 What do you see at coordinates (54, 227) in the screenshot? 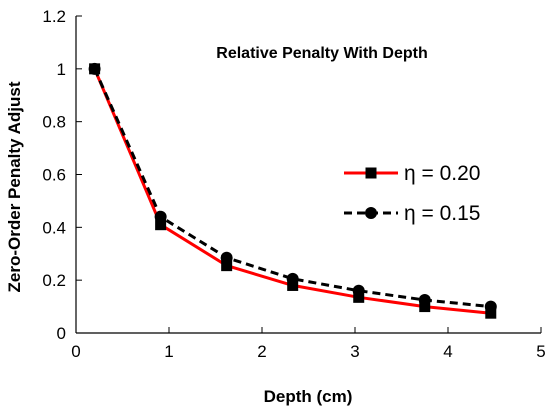
I see `y-tick-label: 0.4` at bounding box center [54, 227].